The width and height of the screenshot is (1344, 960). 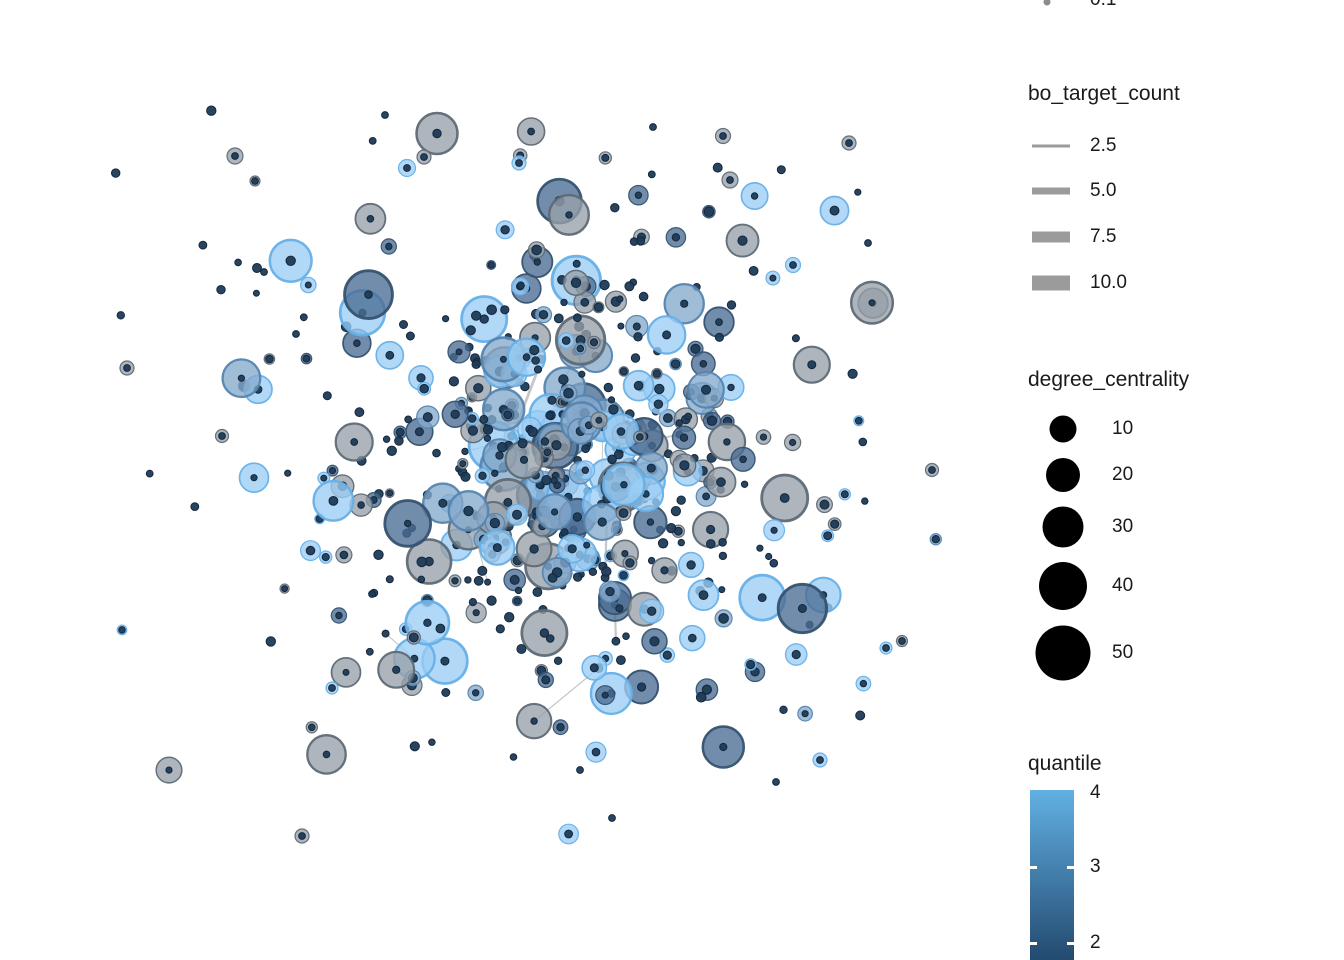 What do you see at coordinates (1103, 145) in the screenshot?
I see `bo-target-count-label: 2.5` at bounding box center [1103, 145].